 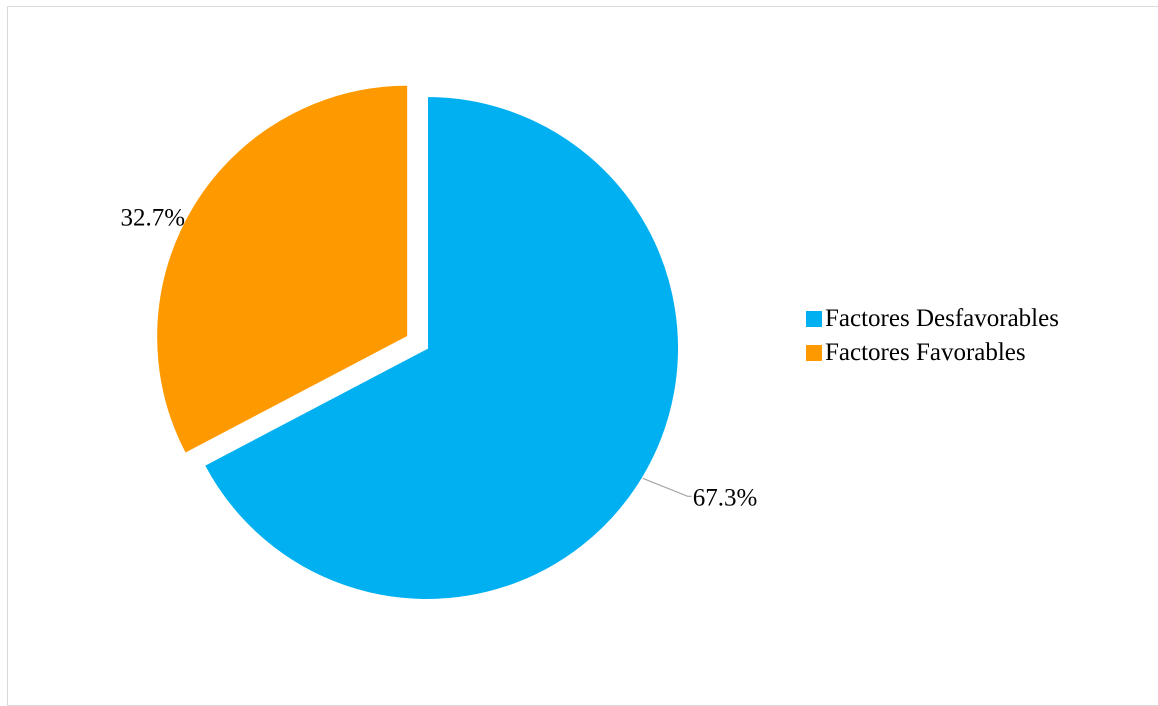 What do you see at coordinates (942, 318) in the screenshot?
I see `legend-label-desfavorables: Factores Desfavorables` at bounding box center [942, 318].